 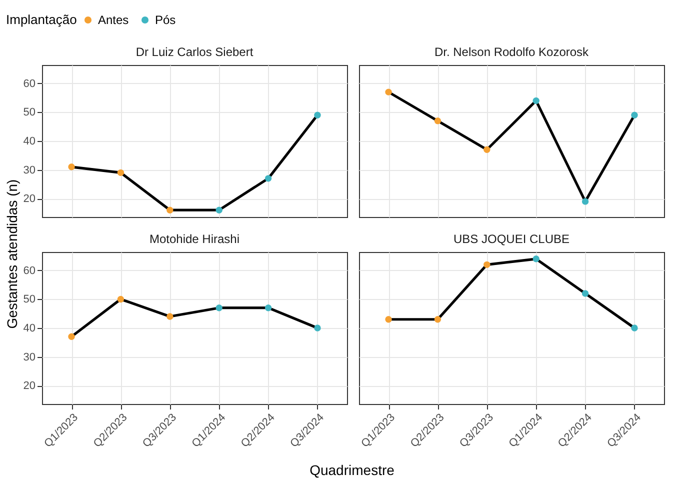 What do you see at coordinates (165, 20) in the screenshot?
I see `legend-label: Pós` at bounding box center [165, 20].